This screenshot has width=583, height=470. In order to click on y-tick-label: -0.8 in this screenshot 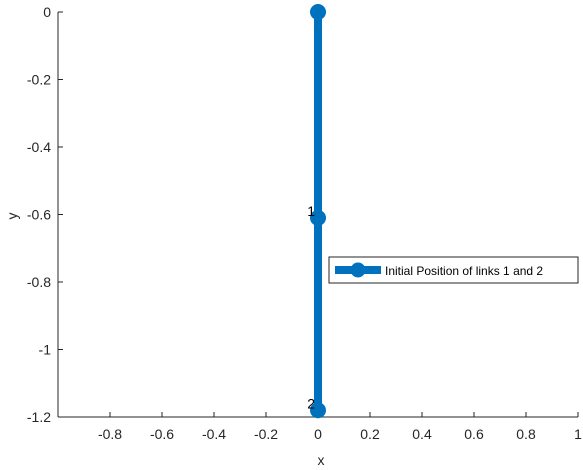, I will do `click(39, 282)`.